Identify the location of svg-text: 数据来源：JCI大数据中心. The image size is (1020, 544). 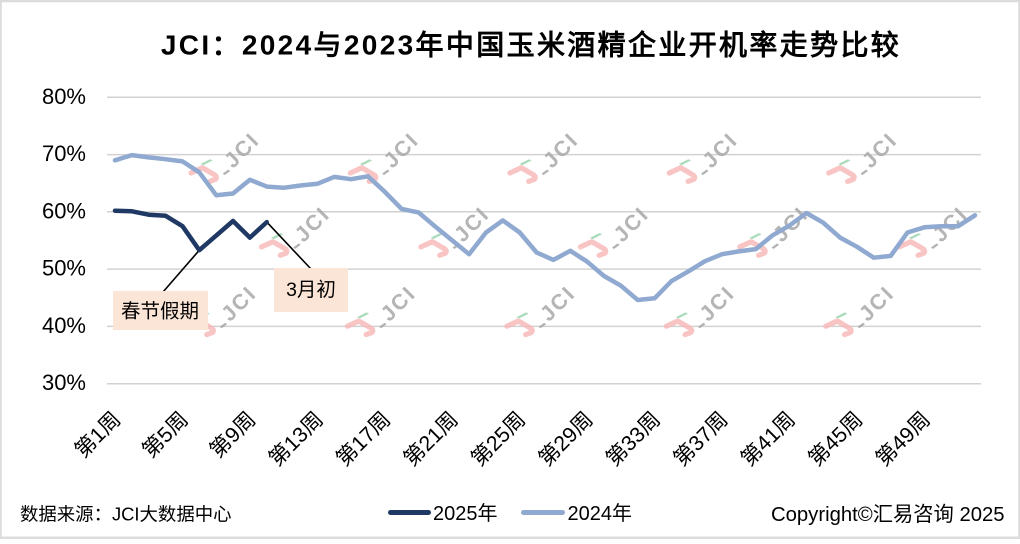
(126, 514).